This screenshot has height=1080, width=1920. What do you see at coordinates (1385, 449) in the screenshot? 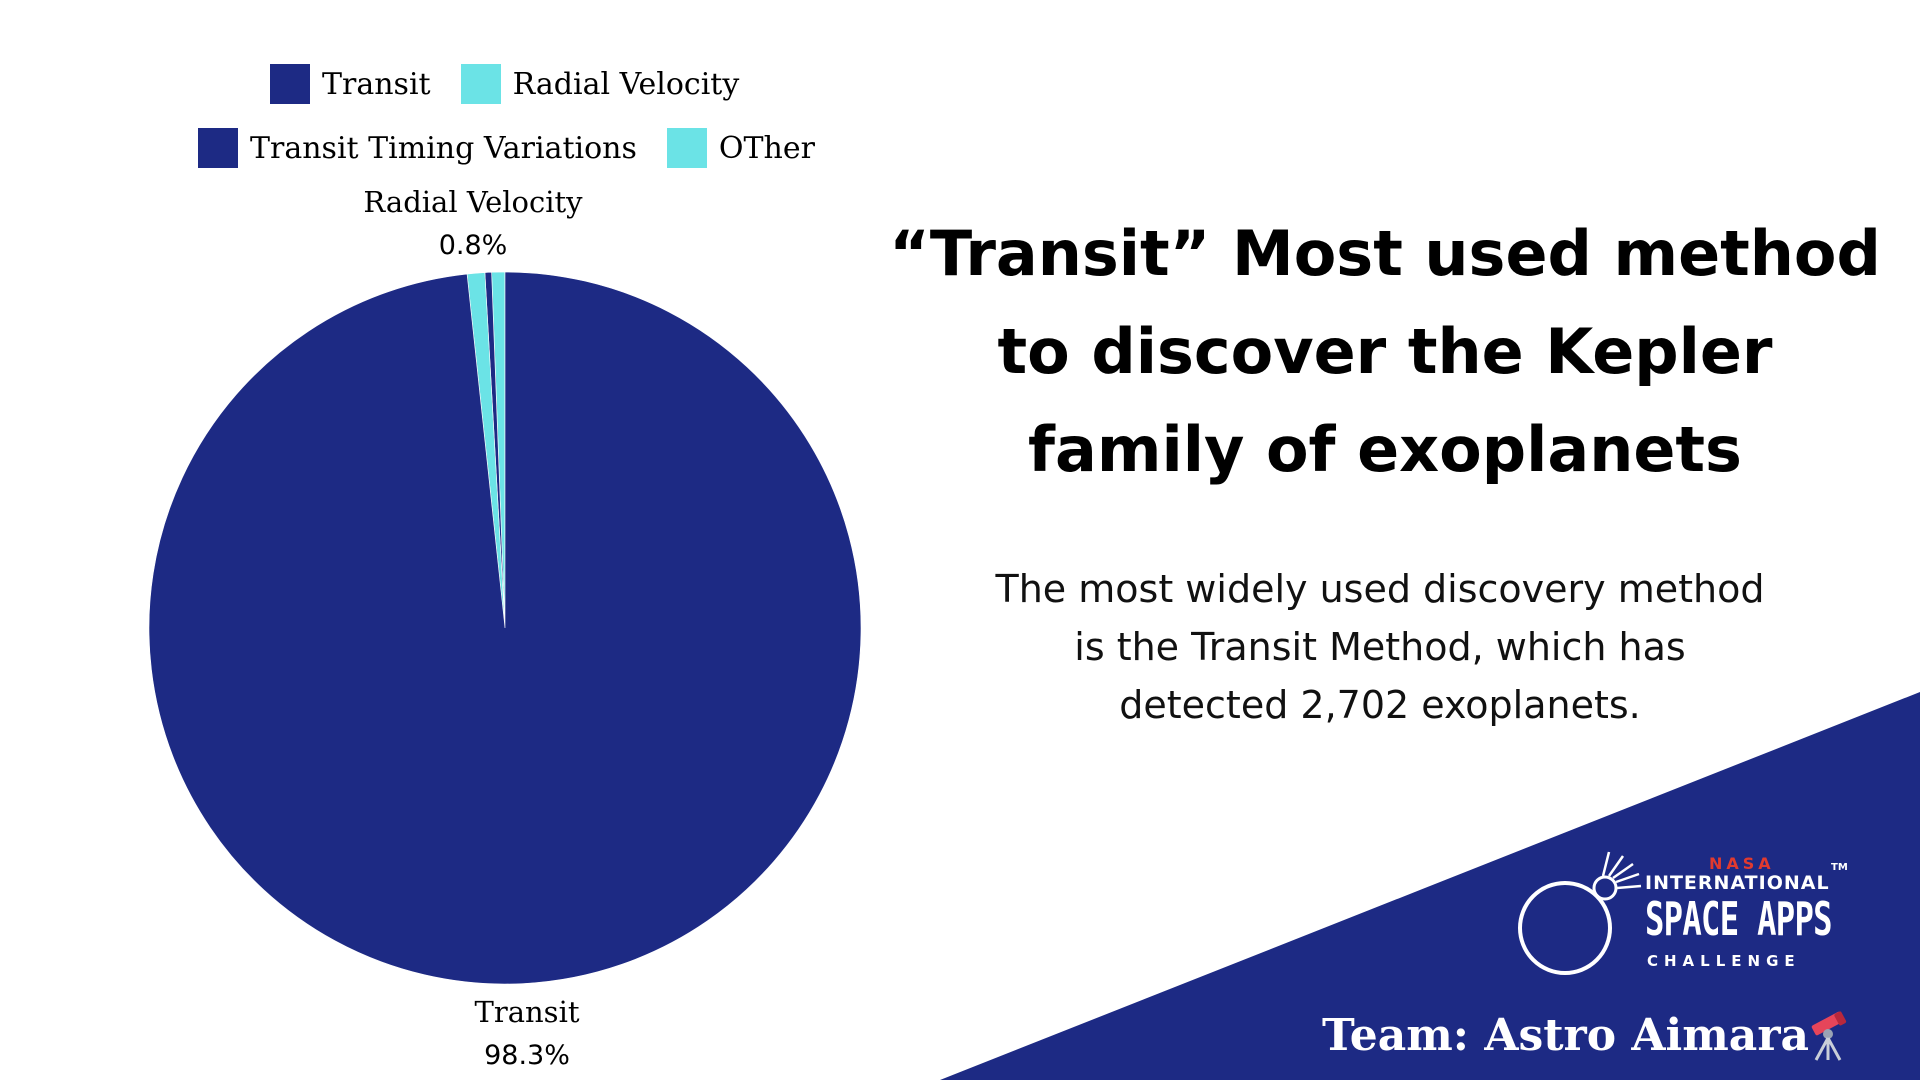
I see `headline-line-3: family of exoplanets` at bounding box center [1385, 449].